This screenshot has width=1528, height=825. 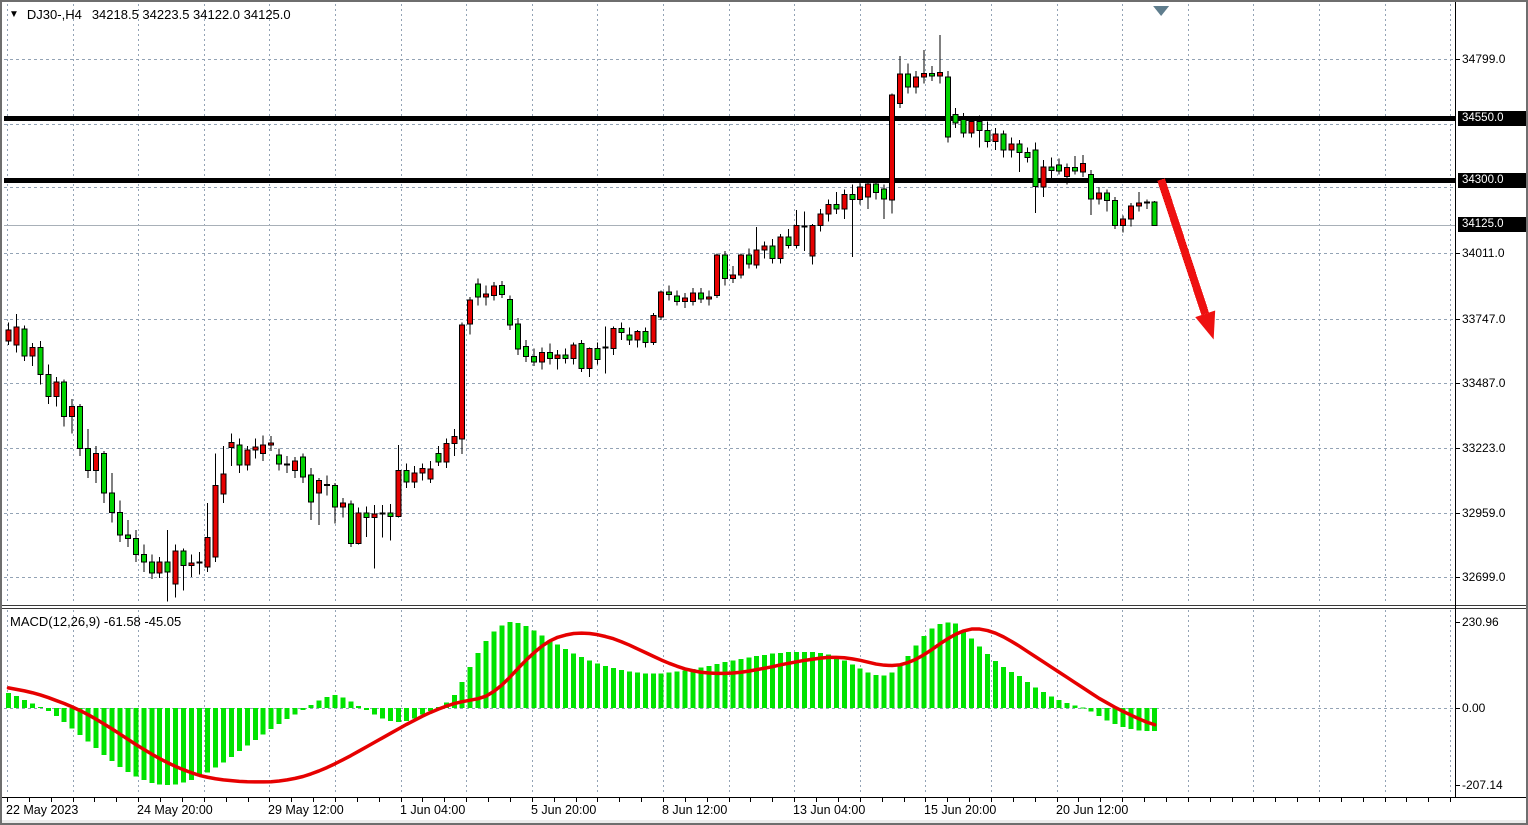 I want to click on price-level-label: 34300.0, so click(x=1492, y=180).